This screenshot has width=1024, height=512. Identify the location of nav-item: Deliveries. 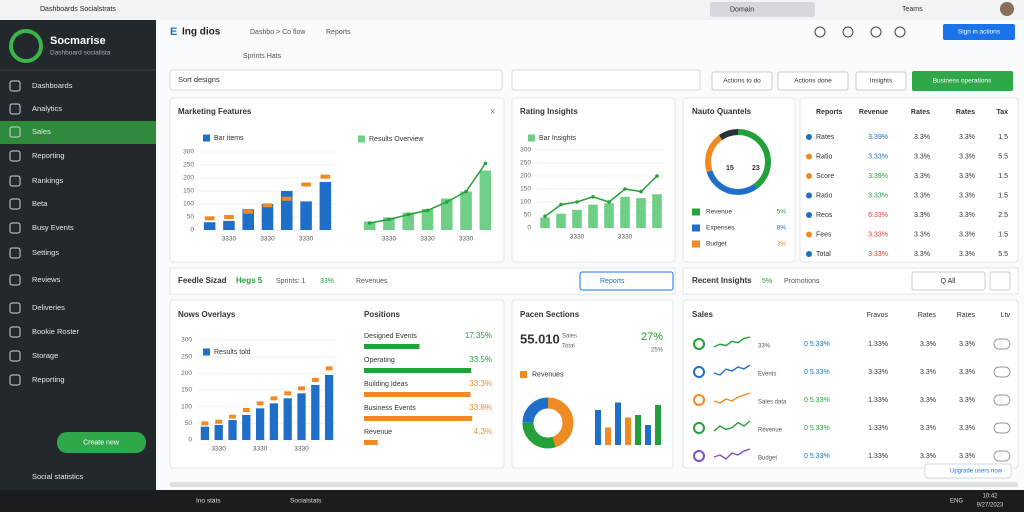
(48, 307).